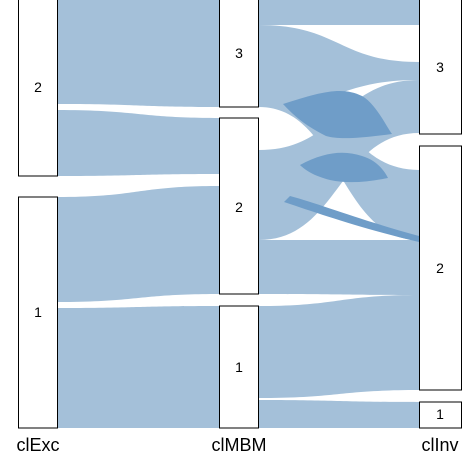  I want to click on node-label-clMBM-3: 3, so click(239, 53).